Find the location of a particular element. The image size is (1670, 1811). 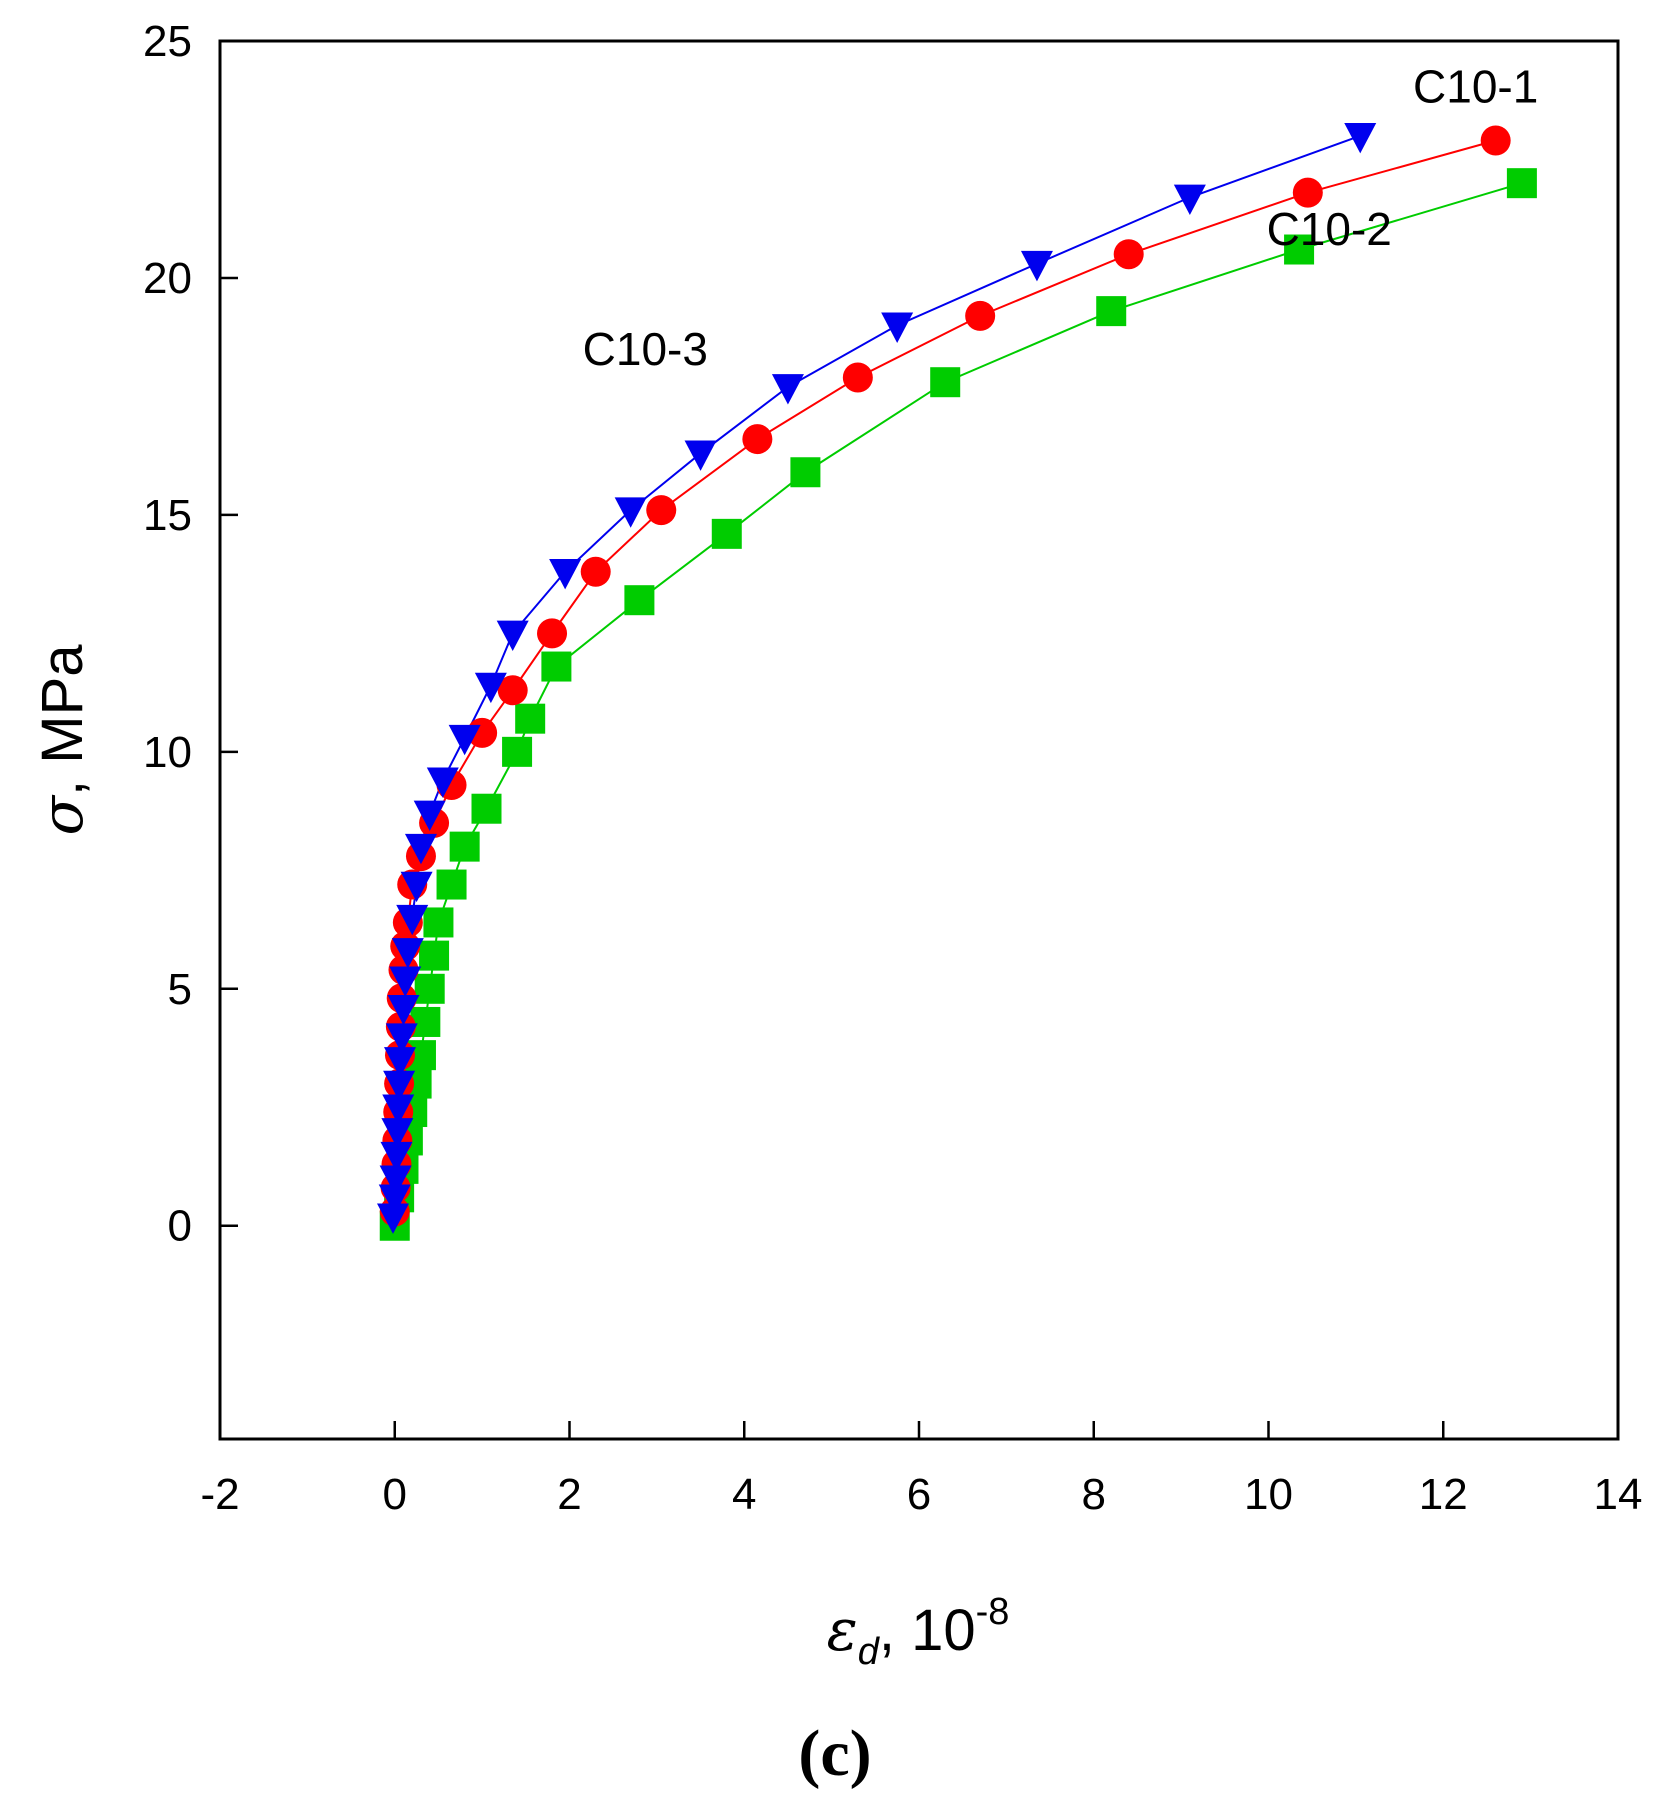

y-axis-symbol: σ is located at coordinates (62, 815).